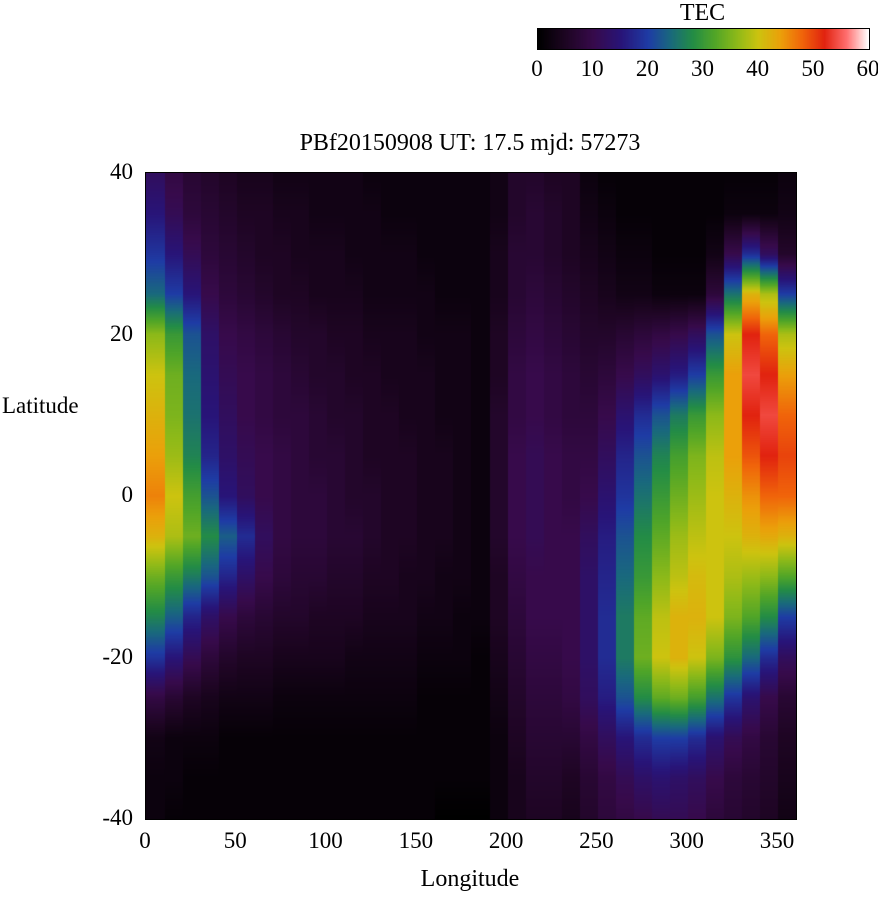 The height and width of the screenshot is (900, 878). I want to click on x-axis-label: Longitude, so click(470, 879).